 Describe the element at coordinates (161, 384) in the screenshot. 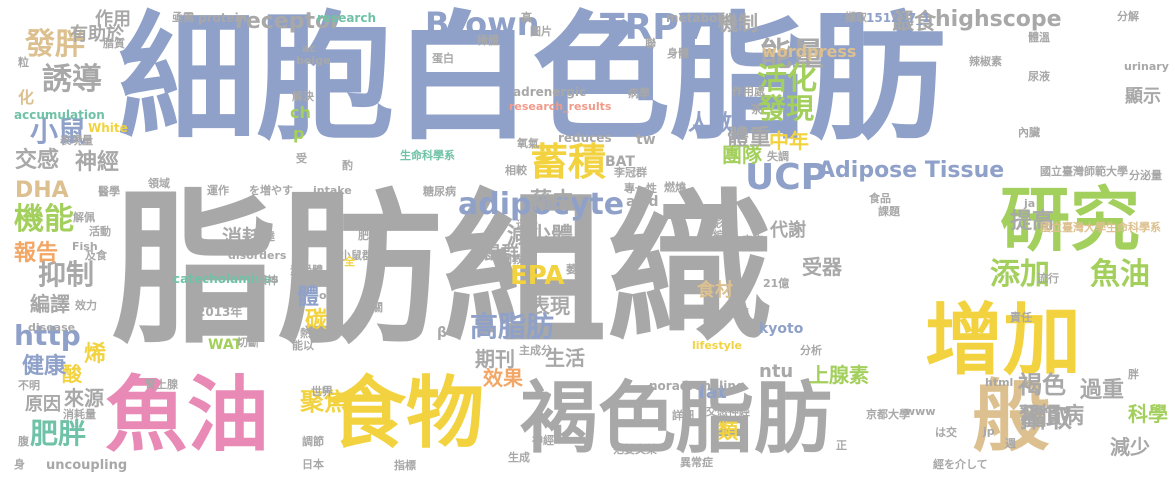

I see `word-cloud-term: 腎上腺` at that location.